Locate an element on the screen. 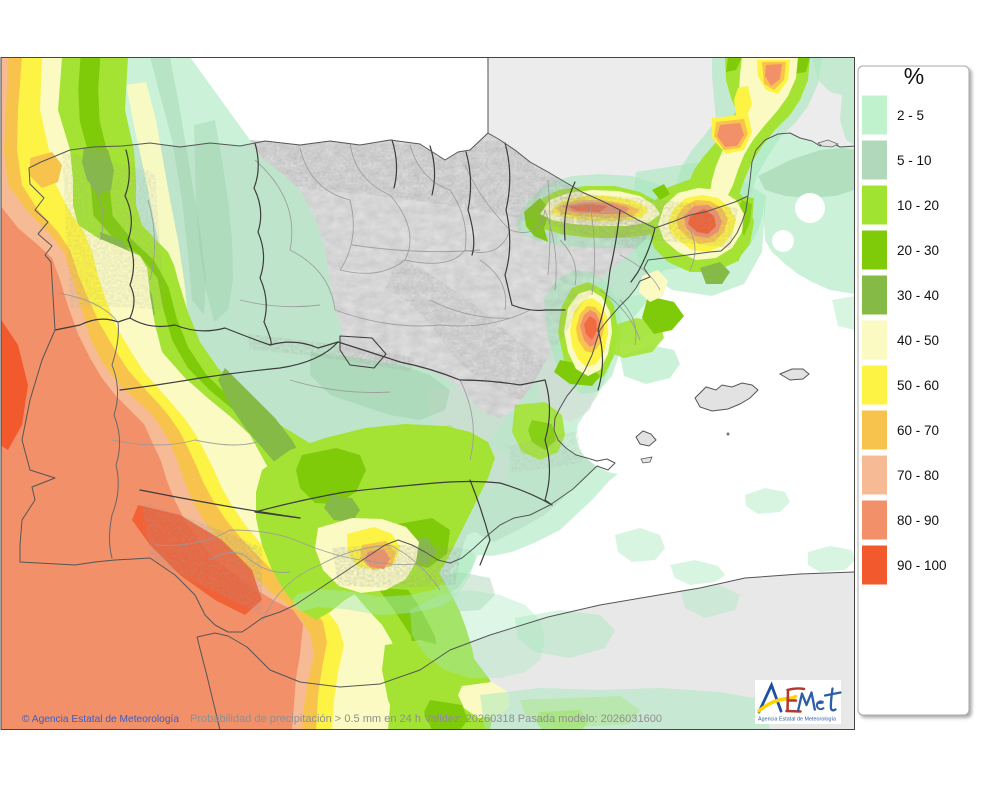 The image size is (1000, 790). svg-text: 90 - 100 is located at coordinates (922, 565).